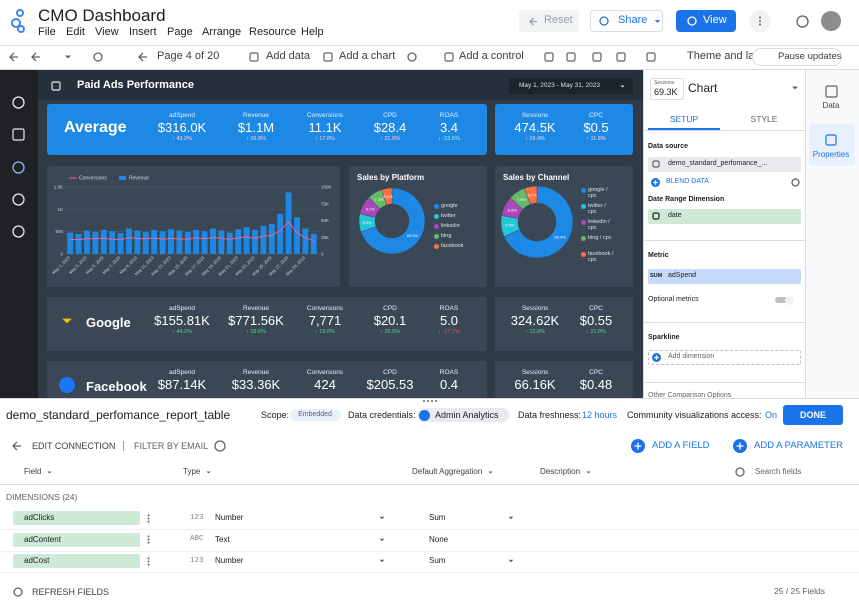 Image resolution: width=859 pixels, height=610 pixels. Describe the element at coordinates (558, 20) in the screenshot. I see `reset-label: Reset` at that location.